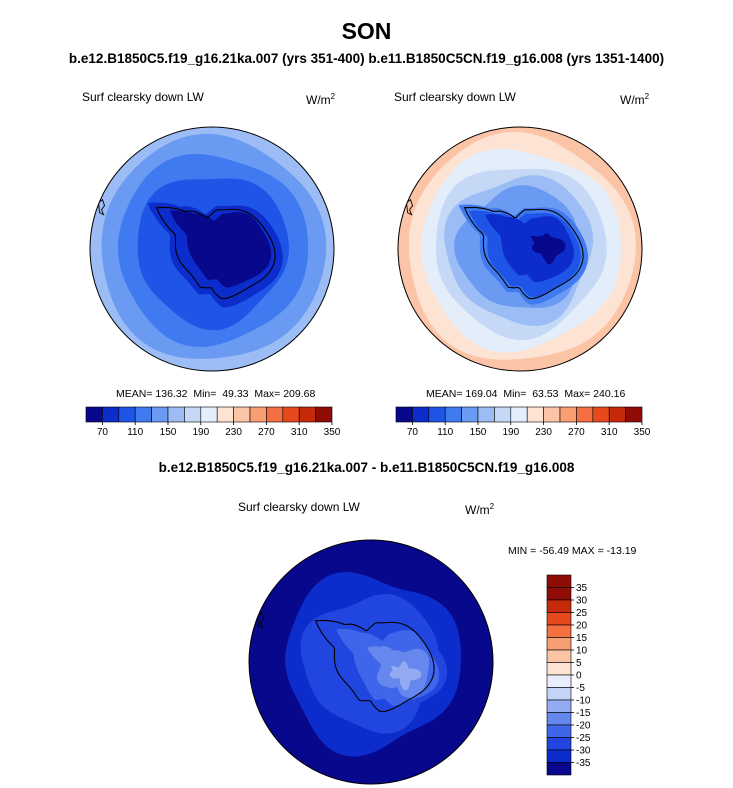 This screenshot has height=788, width=733. Describe the element at coordinates (103, 432) in the screenshot. I see `panel1-colorbar-tick-label-0: 70` at that location.